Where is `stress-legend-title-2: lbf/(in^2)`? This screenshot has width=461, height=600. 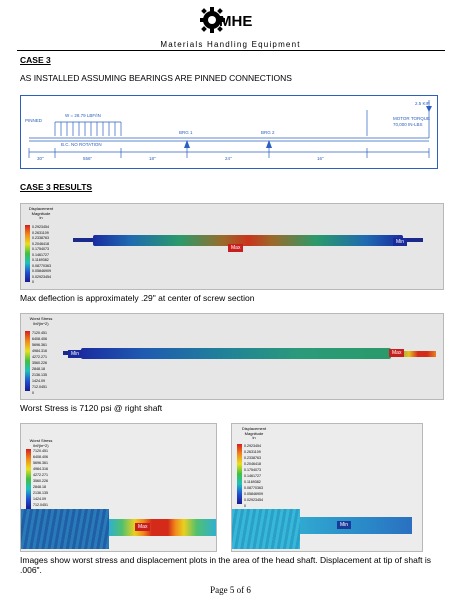 stress-legend-title-2: lbf/(in^2) is located at coordinates (41, 323).